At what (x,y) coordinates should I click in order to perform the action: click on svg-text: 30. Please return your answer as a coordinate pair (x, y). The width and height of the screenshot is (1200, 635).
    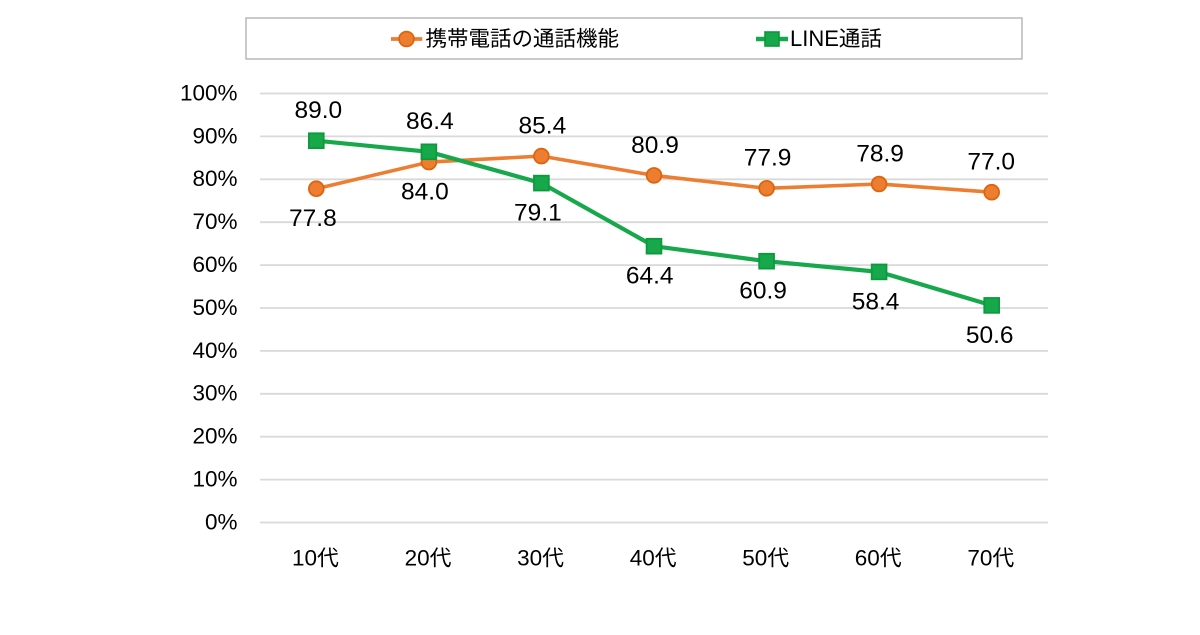
    Looking at the image, I should click on (529, 558).